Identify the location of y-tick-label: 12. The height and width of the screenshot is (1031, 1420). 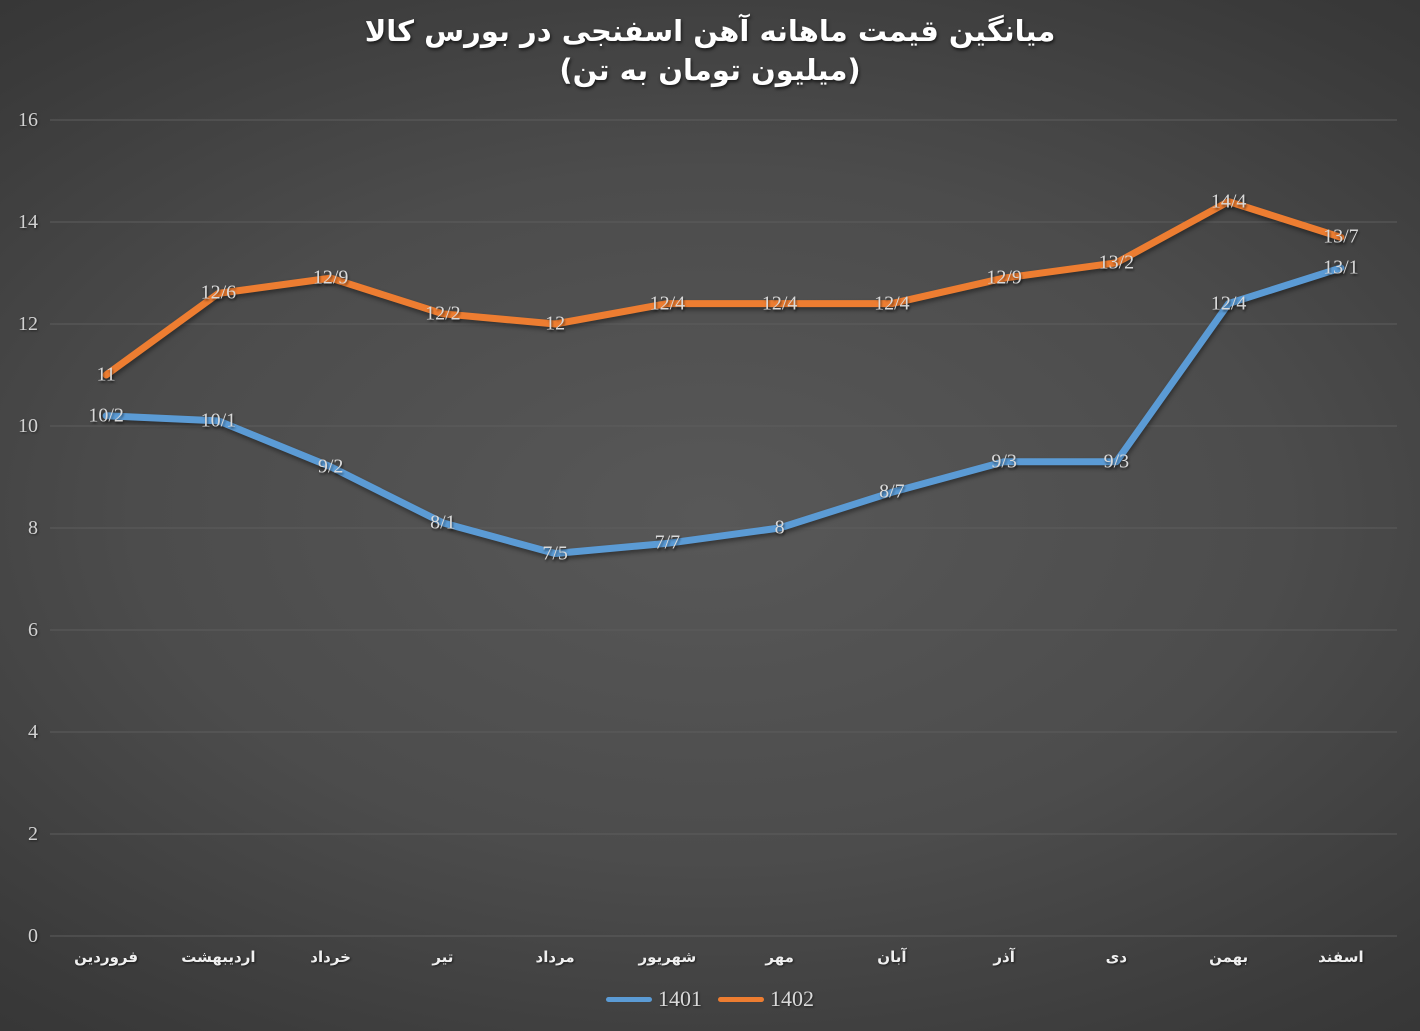
(28, 324).